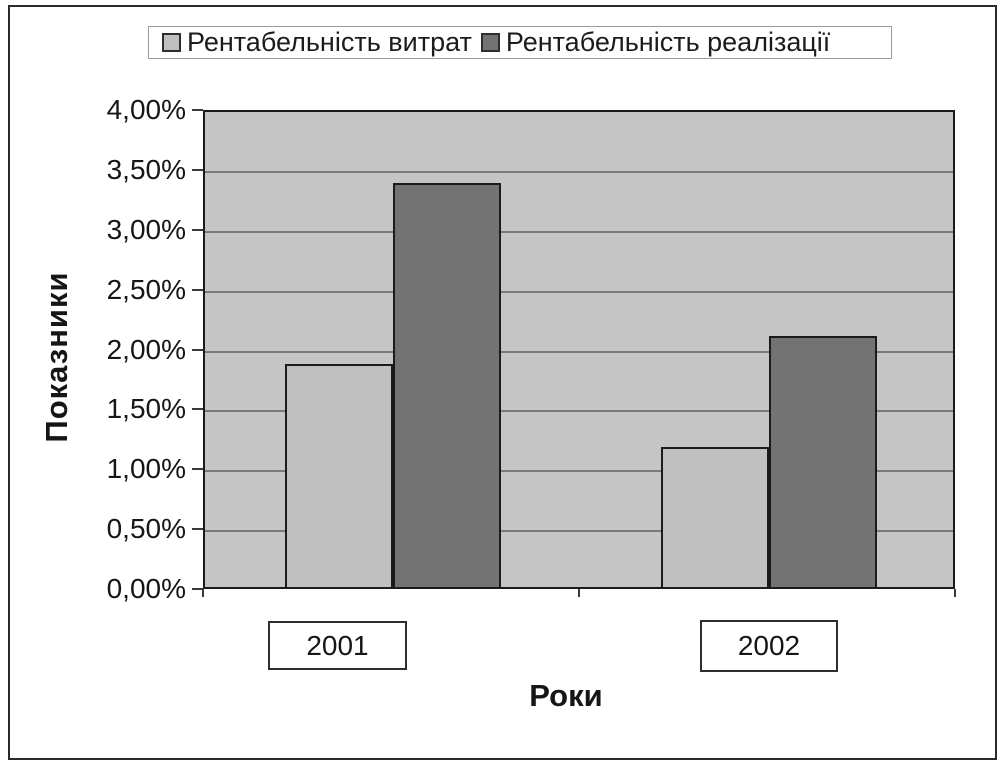  Describe the element at coordinates (339, 475) in the screenshot. I see `bar-2001-series1` at that location.